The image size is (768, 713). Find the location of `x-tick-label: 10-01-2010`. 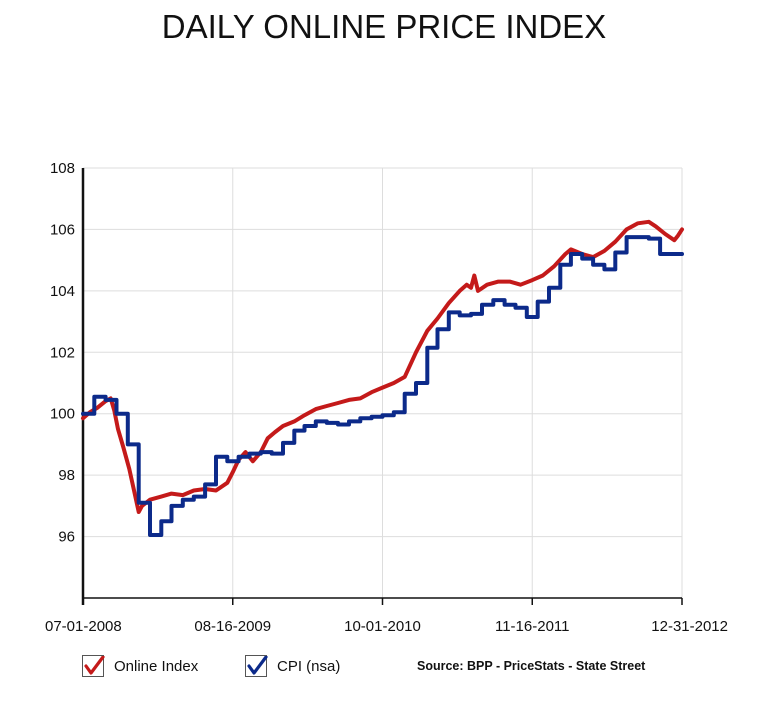

x-tick-label: 10-01-2010 is located at coordinates (382, 626).